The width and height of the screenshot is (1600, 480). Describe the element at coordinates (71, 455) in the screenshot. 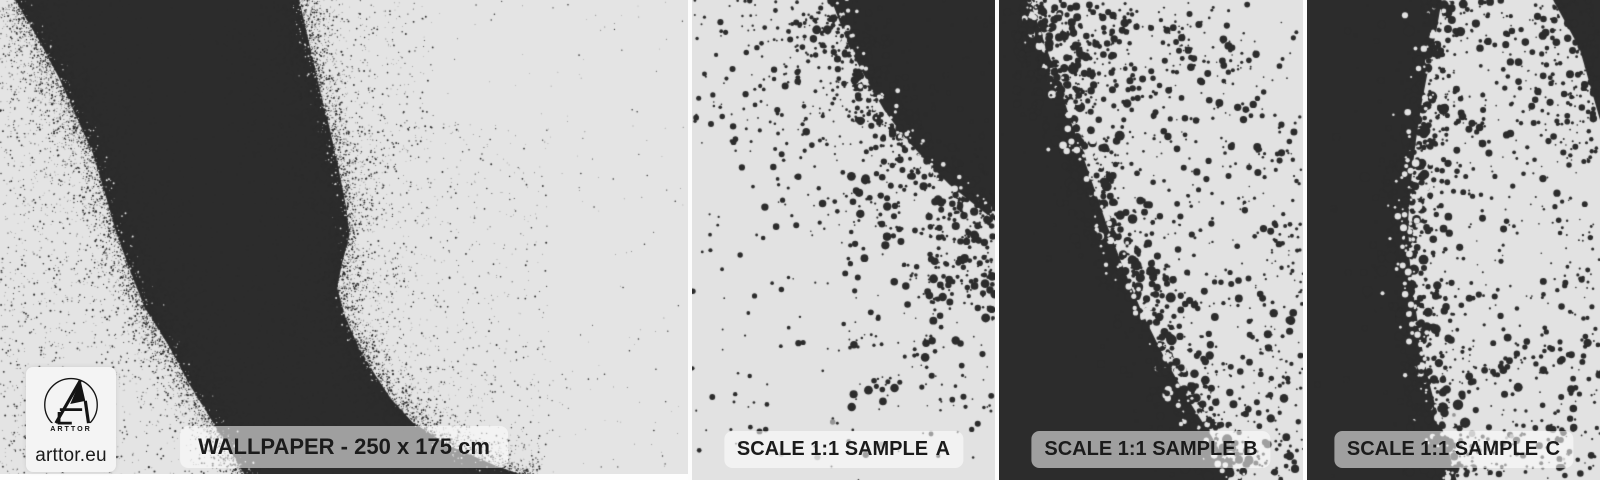

I see `logo-domain-text: arttor.eu` at that location.